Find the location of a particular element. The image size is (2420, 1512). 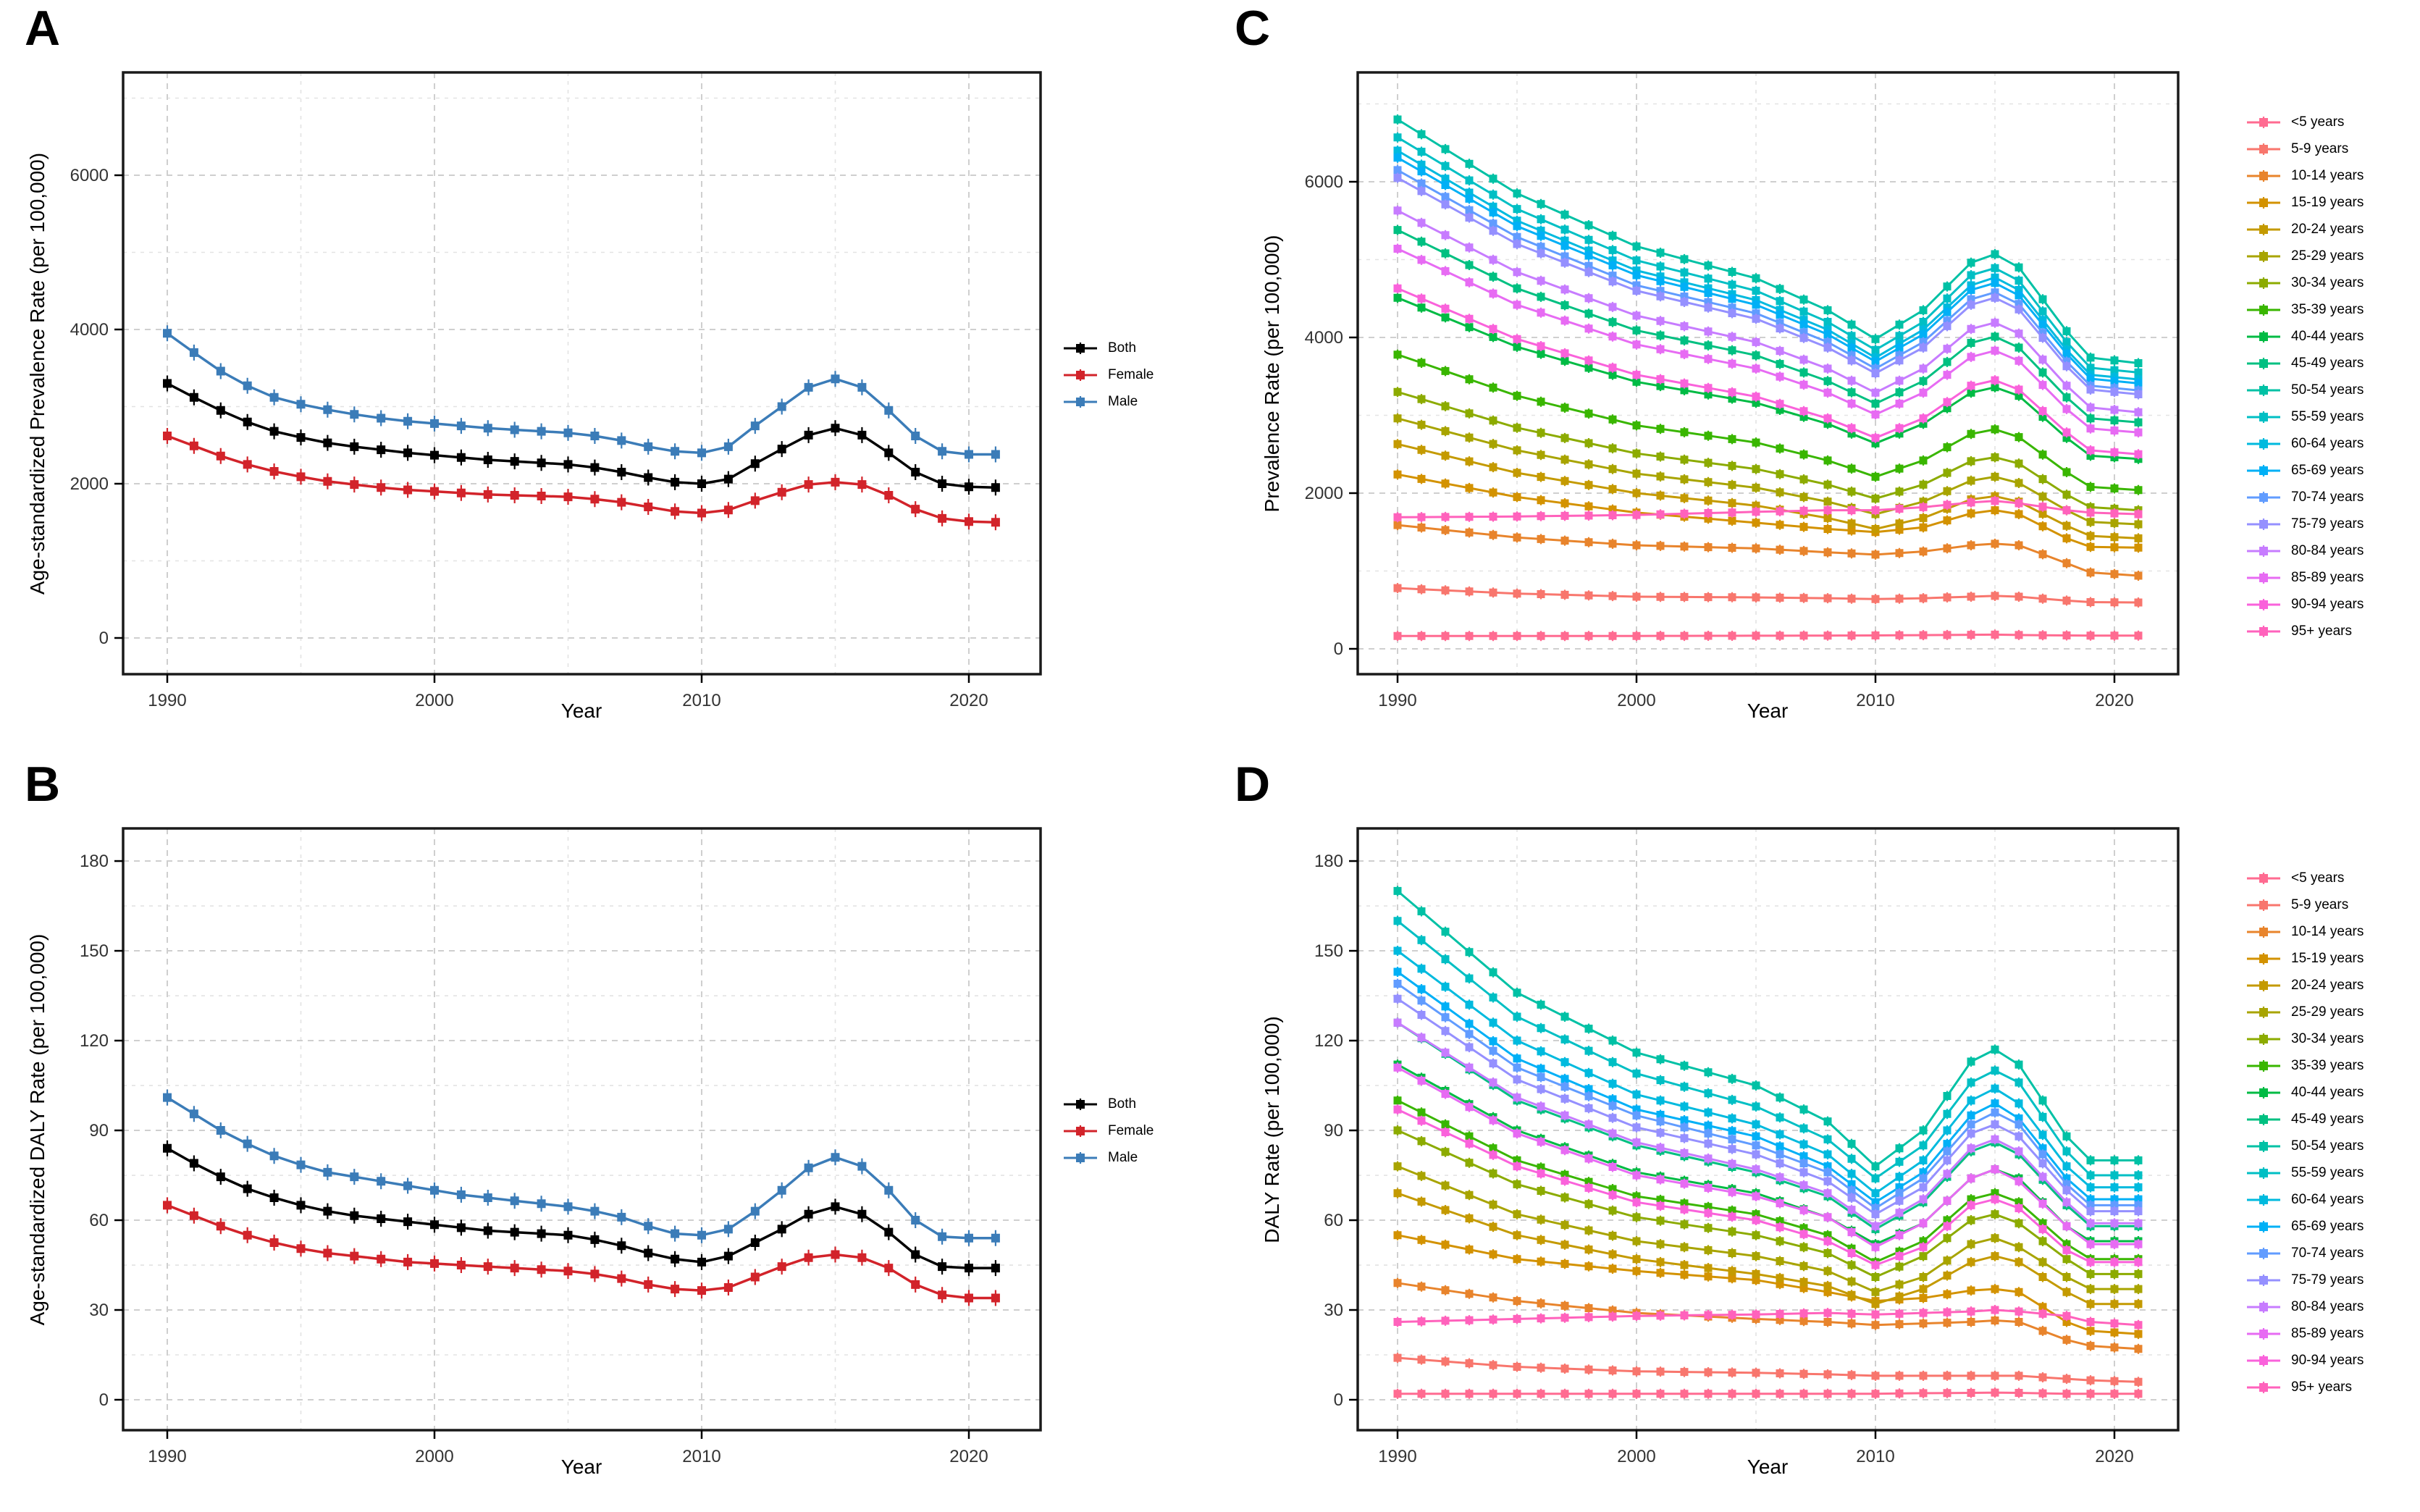

legend-label: 70-74 years is located at coordinates (2327, 497).